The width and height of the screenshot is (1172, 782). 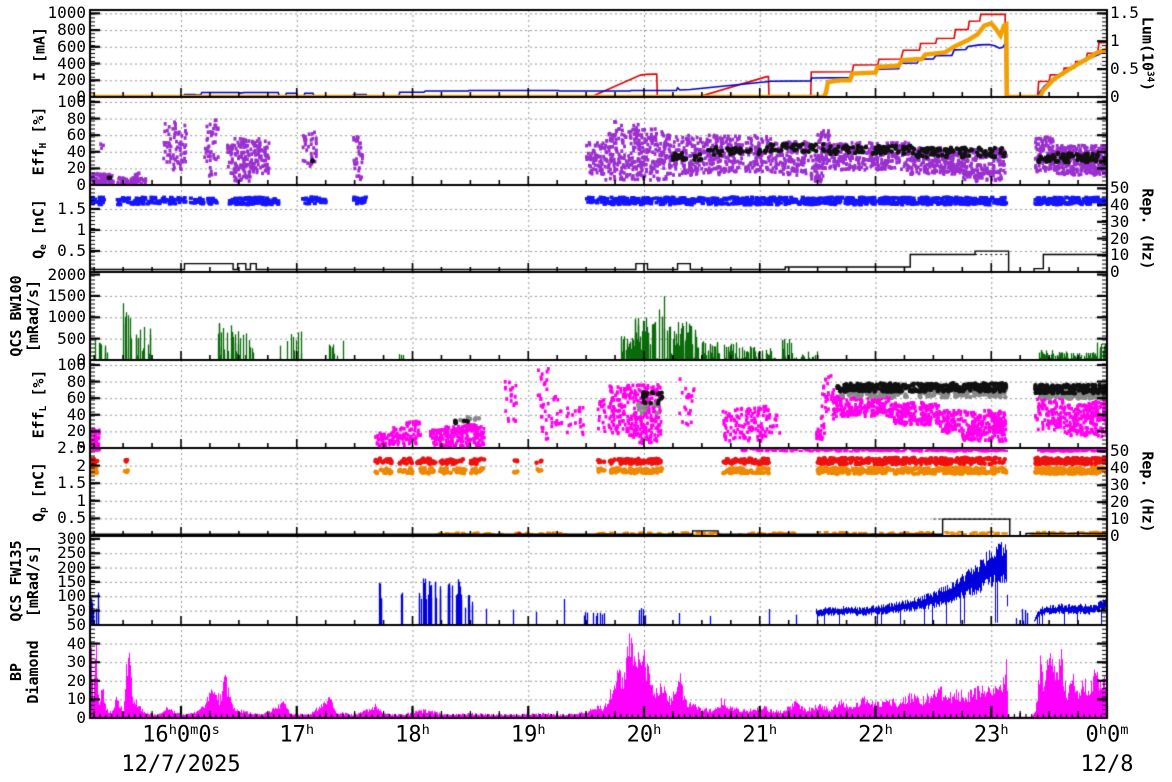 What do you see at coordinates (76, 624) in the screenshot?
I see `y-tick-label-bp-diamond: 50` at bounding box center [76, 624].